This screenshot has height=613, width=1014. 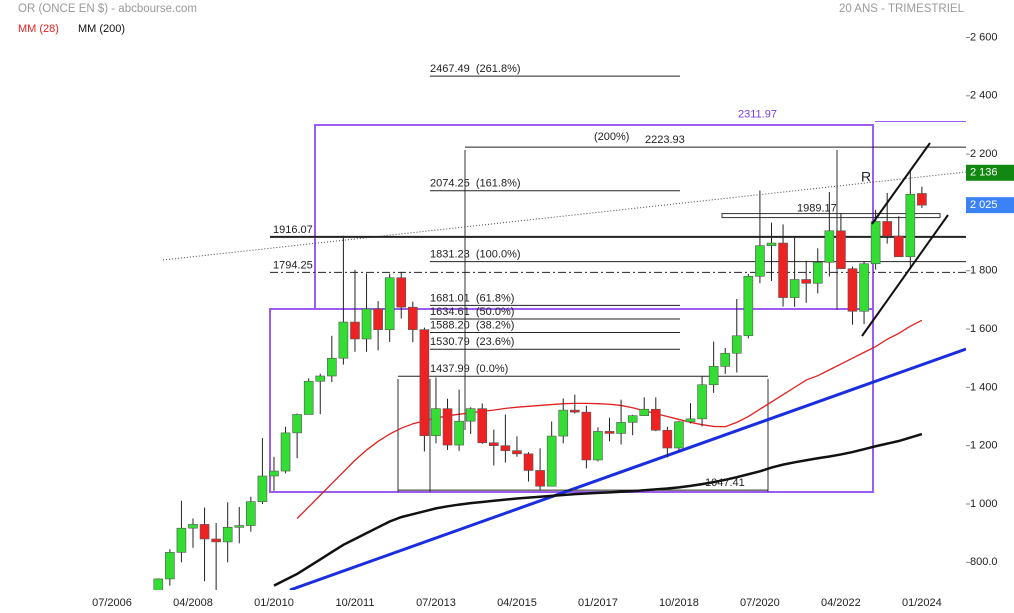 I want to click on x-tick-label: 07/2013, so click(x=436, y=603).